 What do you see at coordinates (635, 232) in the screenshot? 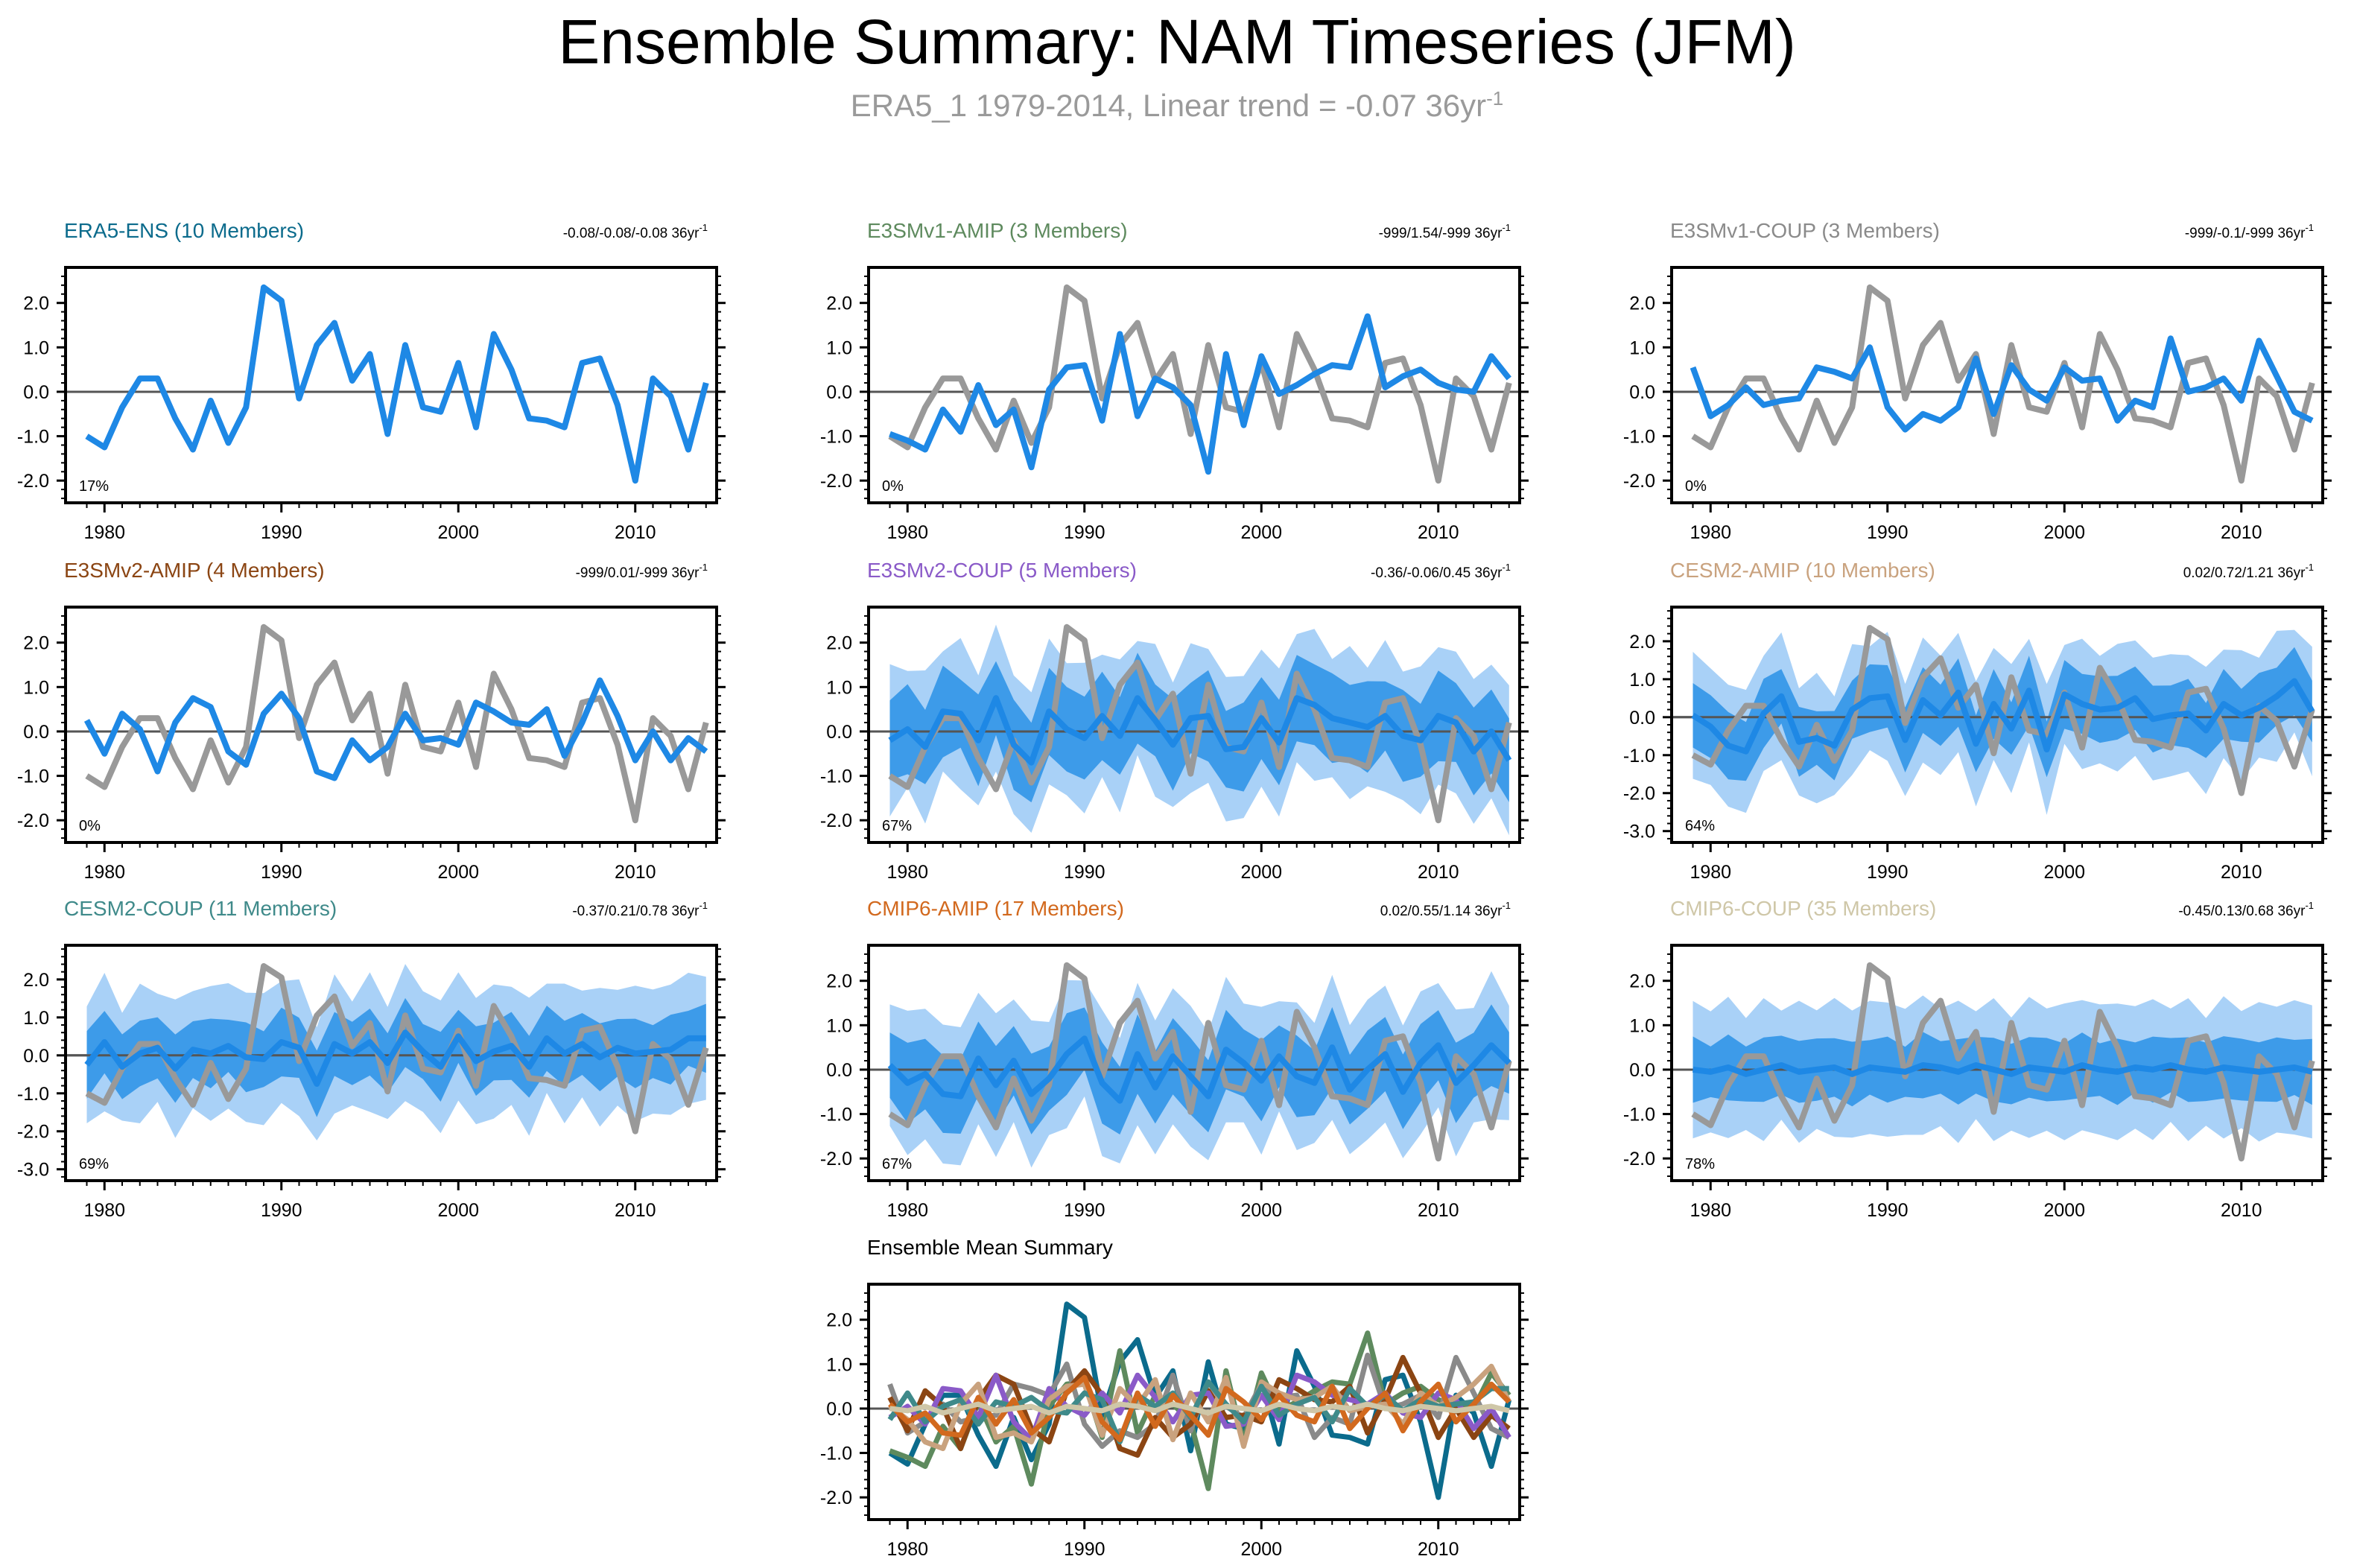
I see `panel-trend: -0.08/-0.08/-0.08 36yr-1` at bounding box center [635, 232].